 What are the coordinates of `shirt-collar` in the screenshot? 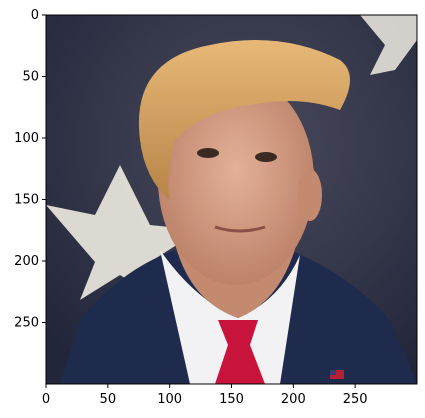 It's located at (230, 317).